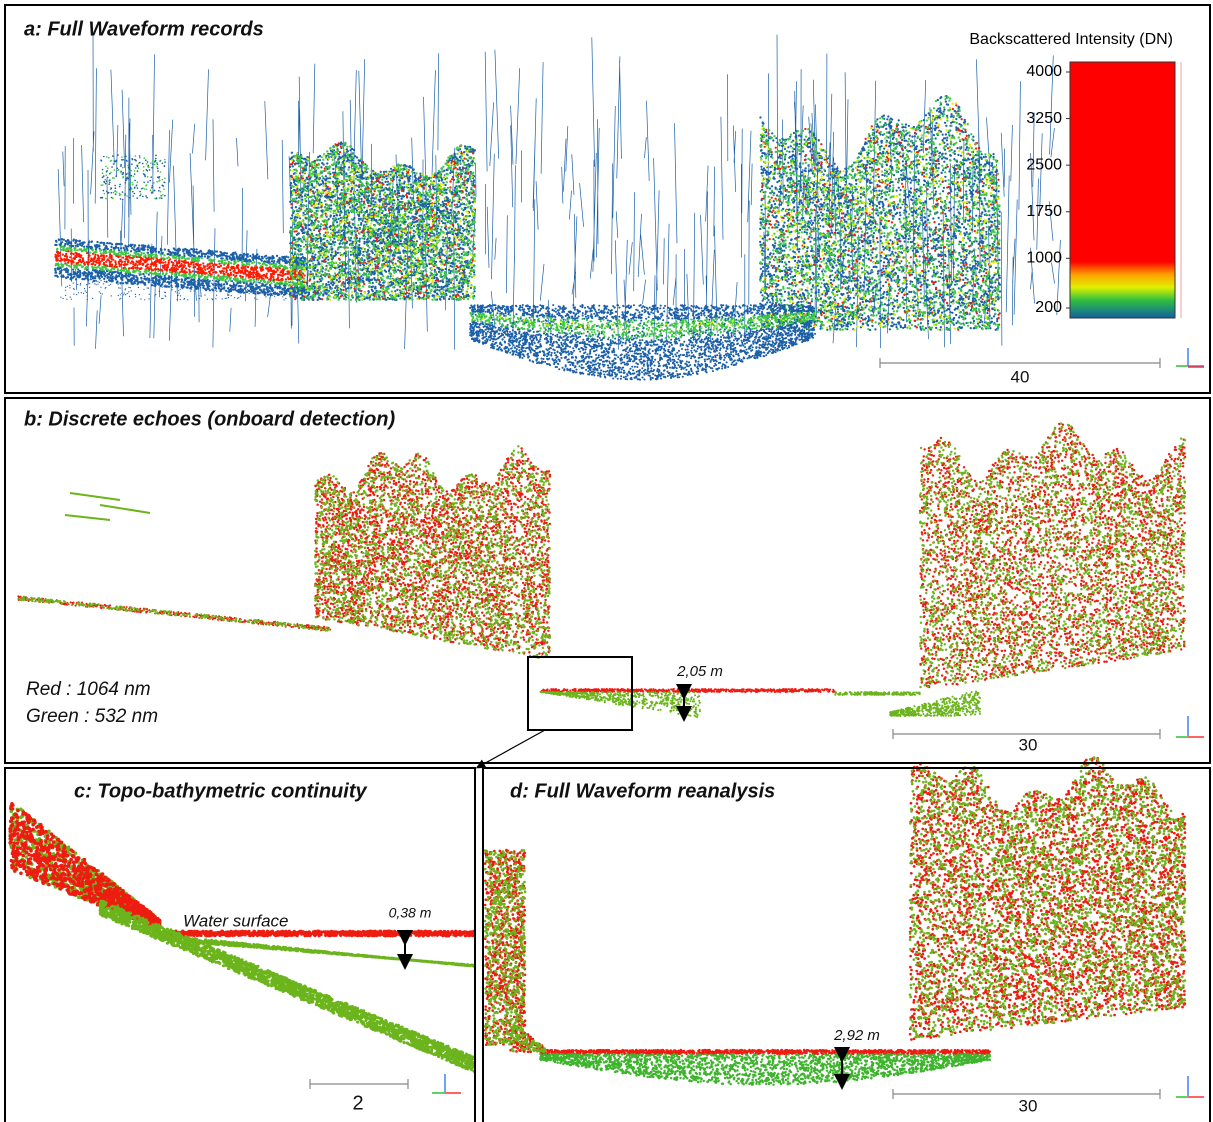 The height and width of the screenshot is (1122, 1213). What do you see at coordinates (1044, 118) in the screenshot?
I see `colorbar-tick-label: 3250` at bounding box center [1044, 118].